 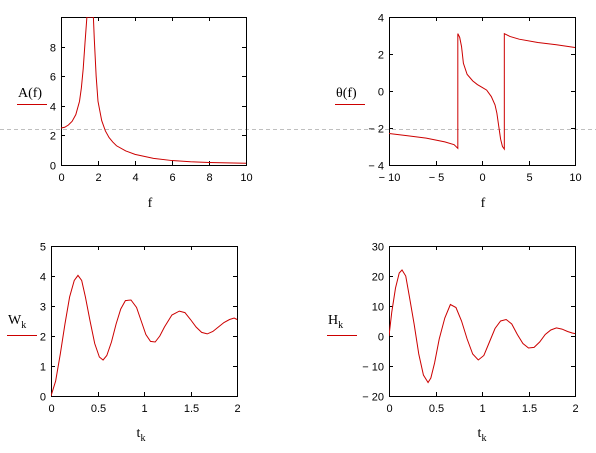 I want to click on w-chart-y-tick-label: 1, so click(x=43, y=368).